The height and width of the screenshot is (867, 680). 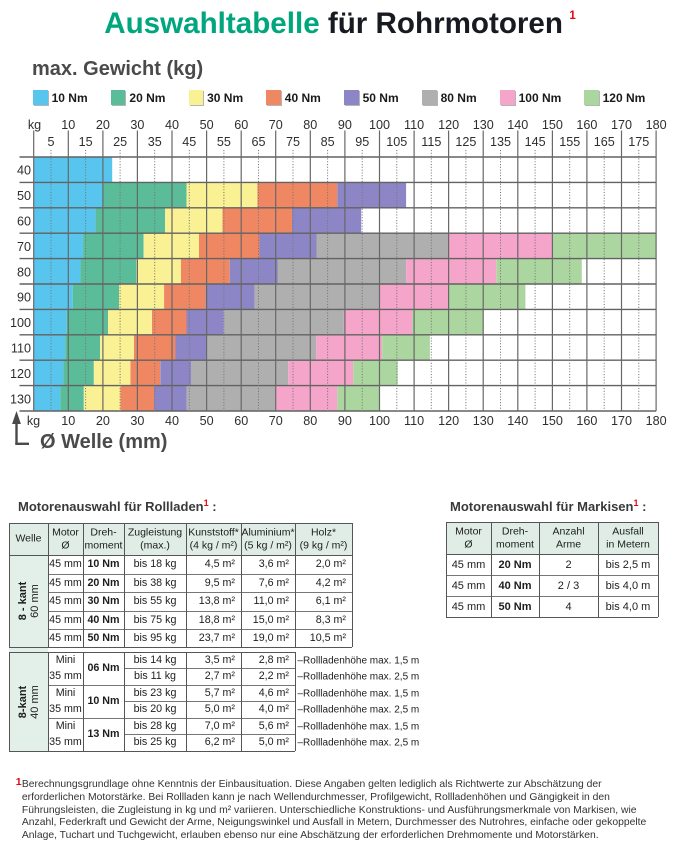 I want to click on svg-text: 35, so click(x=155, y=142).